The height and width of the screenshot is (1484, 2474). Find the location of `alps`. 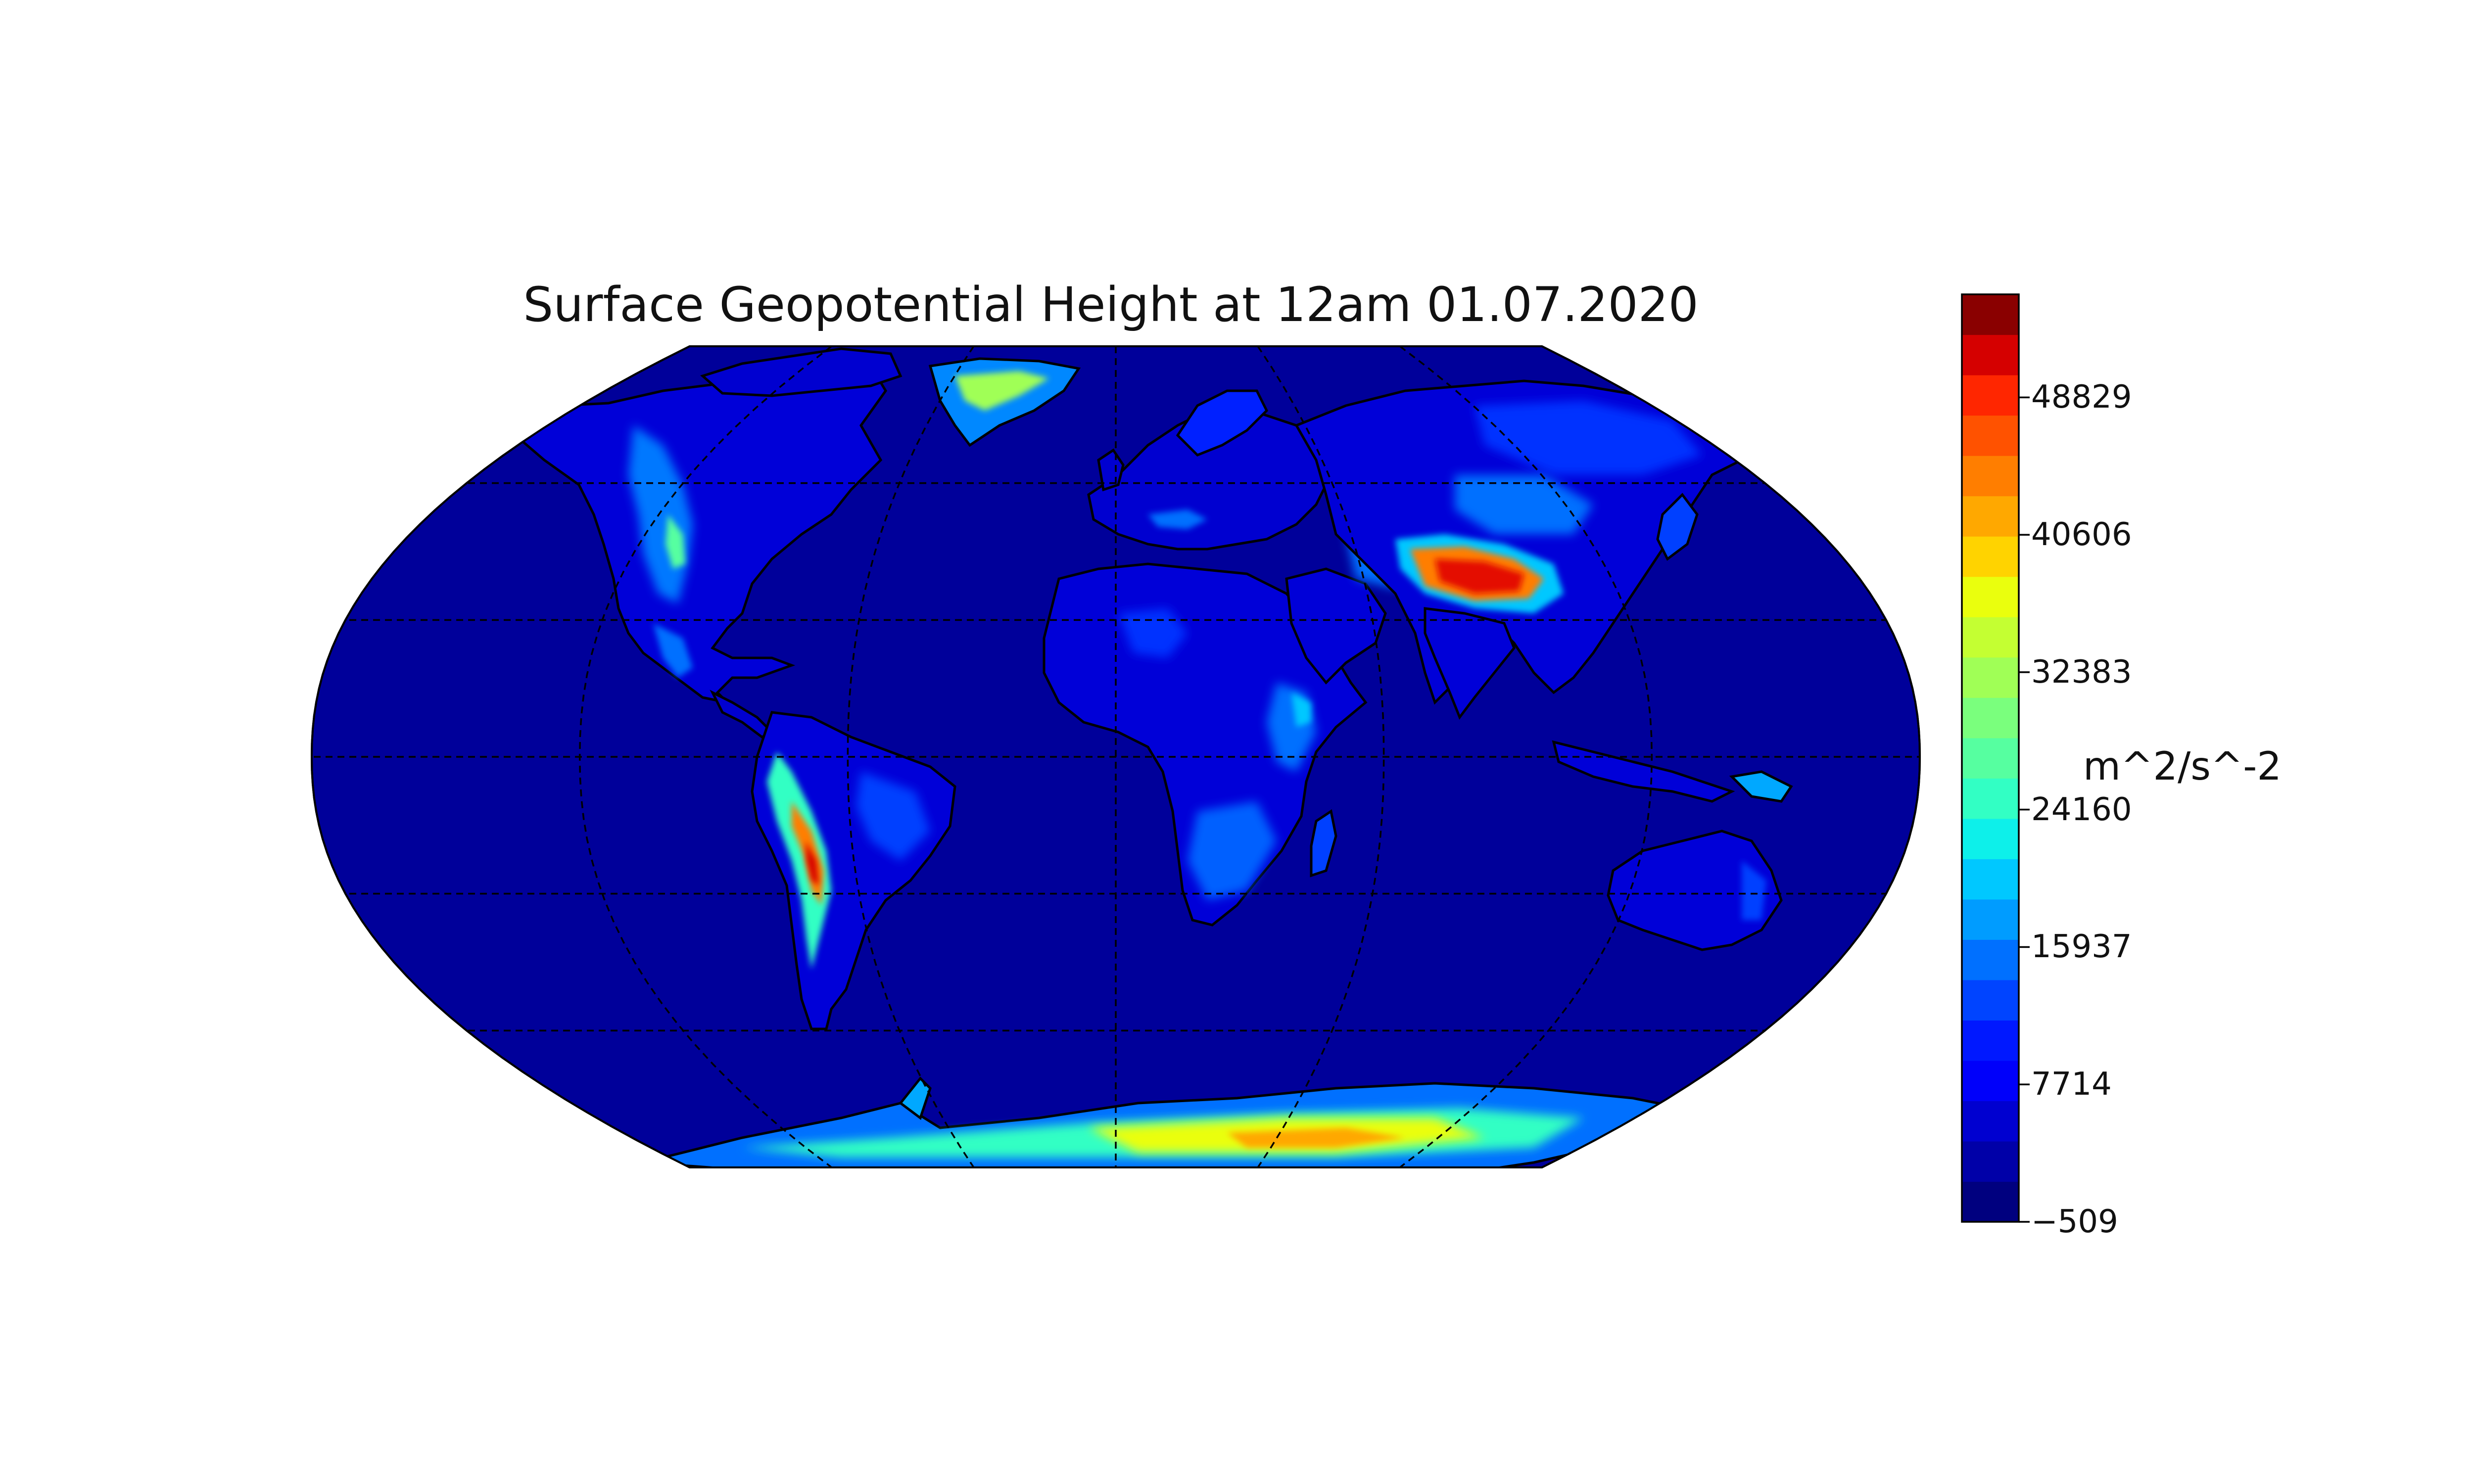

alps is located at coordinates (1177, 519).